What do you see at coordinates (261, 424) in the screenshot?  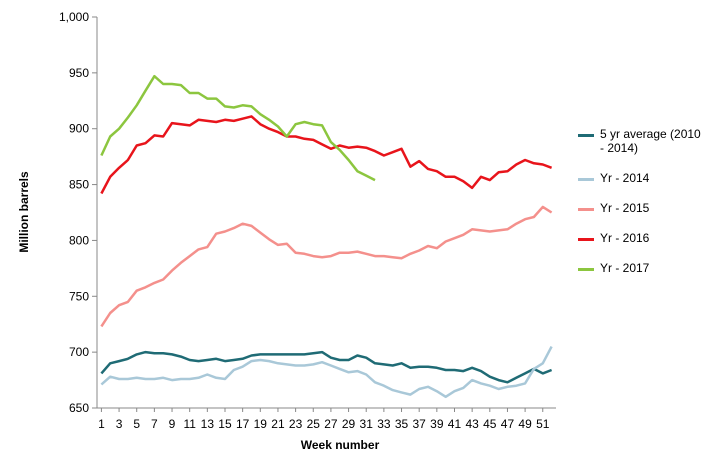 I see `x-tick-label: 19` at bounding box center [261, 424].